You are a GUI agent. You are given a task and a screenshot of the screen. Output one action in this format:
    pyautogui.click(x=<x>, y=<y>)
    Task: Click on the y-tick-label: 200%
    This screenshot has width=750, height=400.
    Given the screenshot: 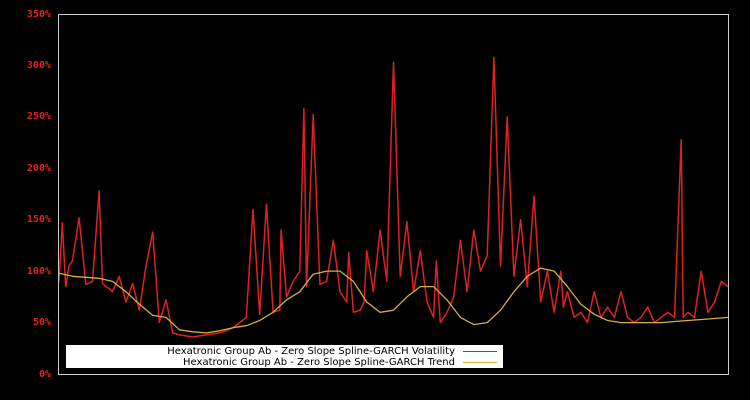 What is the action you would take?
    pyautogui.click(x=38, y=168)
    